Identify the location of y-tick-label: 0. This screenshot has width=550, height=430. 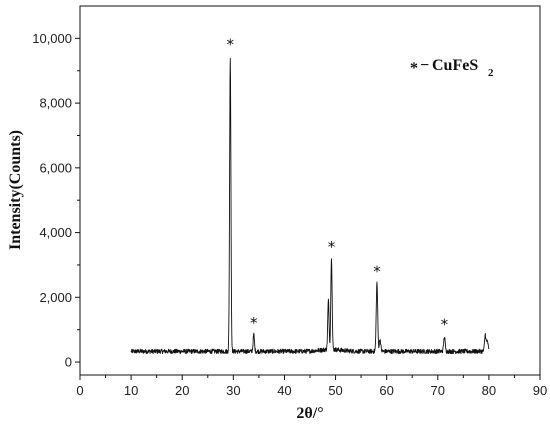
(68, 362).